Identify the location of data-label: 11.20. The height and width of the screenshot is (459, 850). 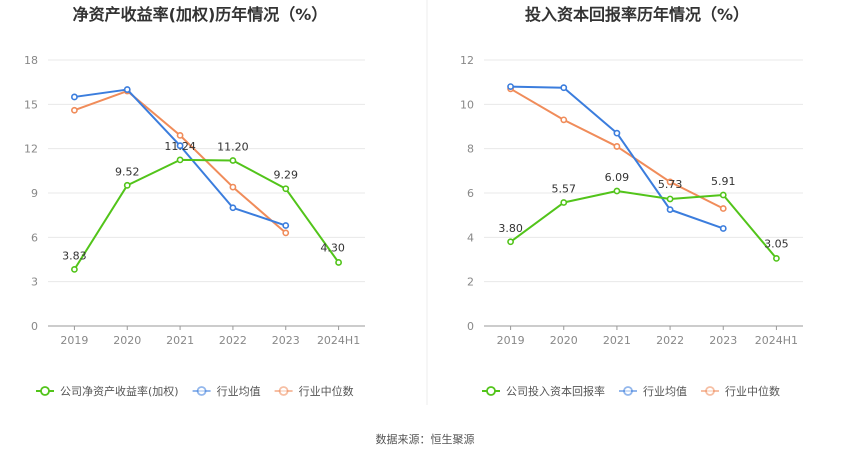
(233, 146).